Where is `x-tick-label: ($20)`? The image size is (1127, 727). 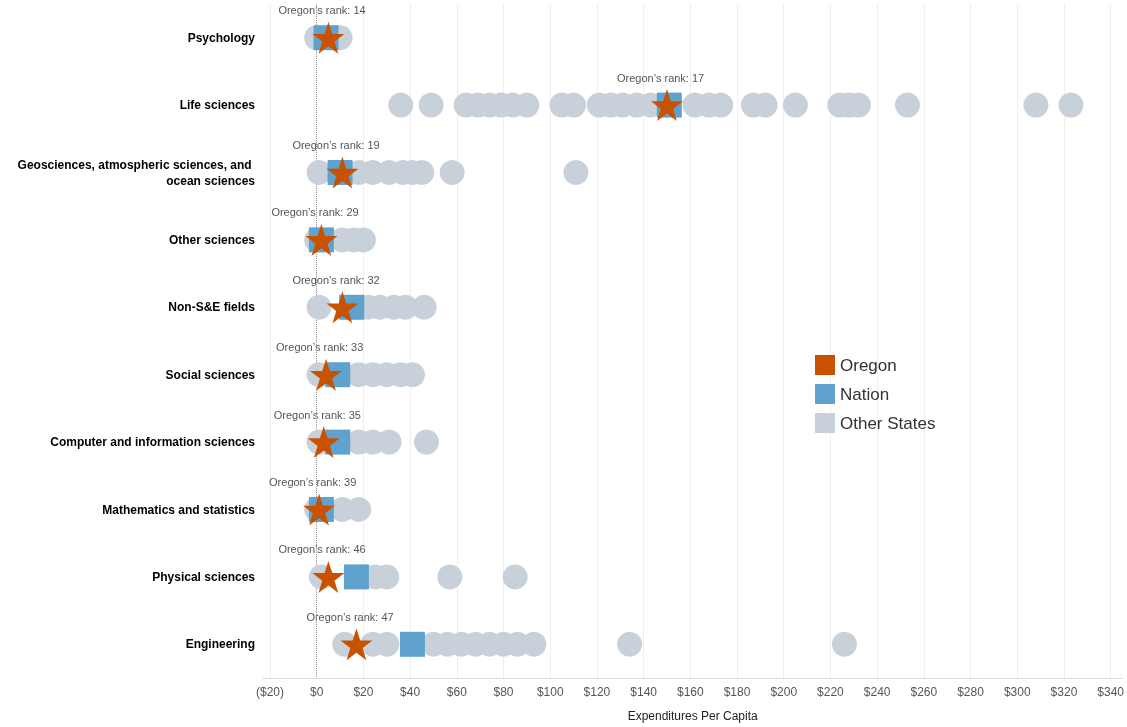
x-tick-label: ($20) is located at coordinates (270, 692).